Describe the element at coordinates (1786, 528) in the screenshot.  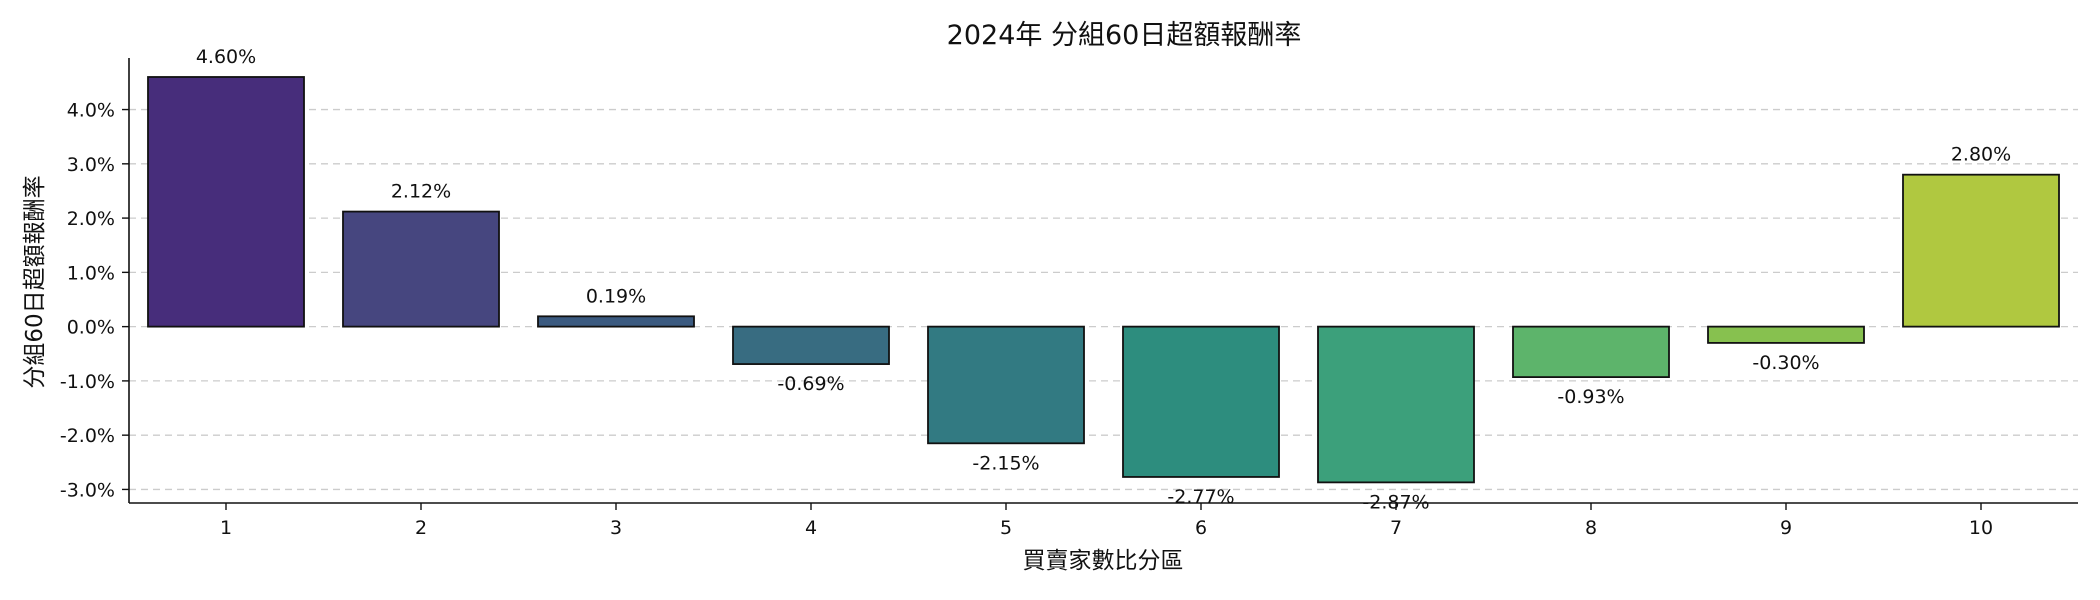
I see `x-tick-label: 9` at that location.